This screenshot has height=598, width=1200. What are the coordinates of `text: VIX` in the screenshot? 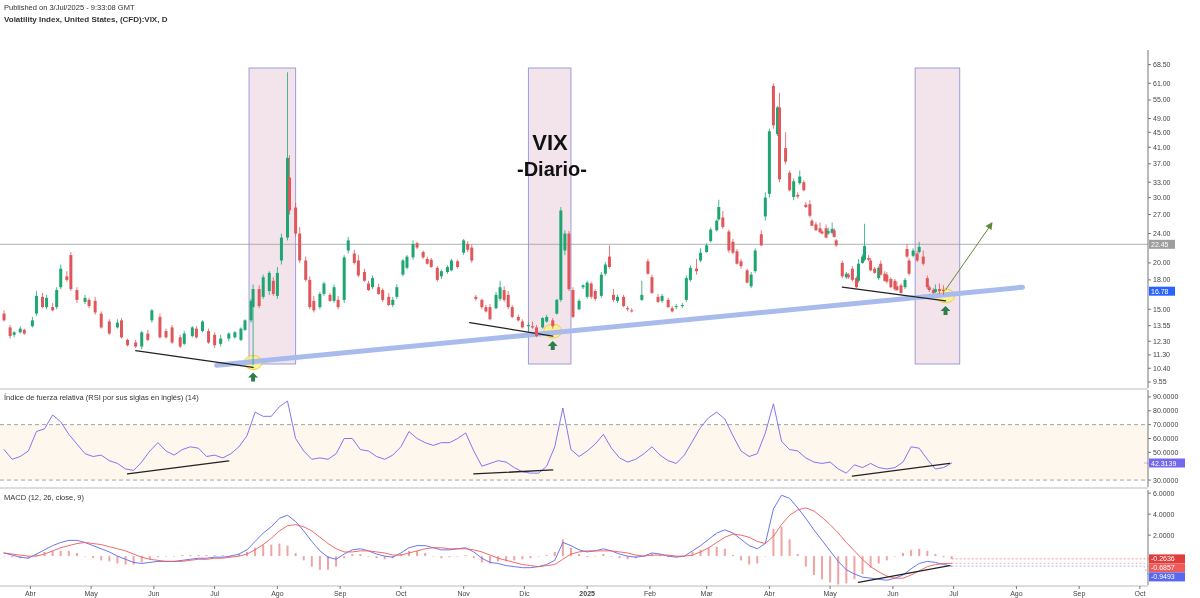 It's located at (550, 142).